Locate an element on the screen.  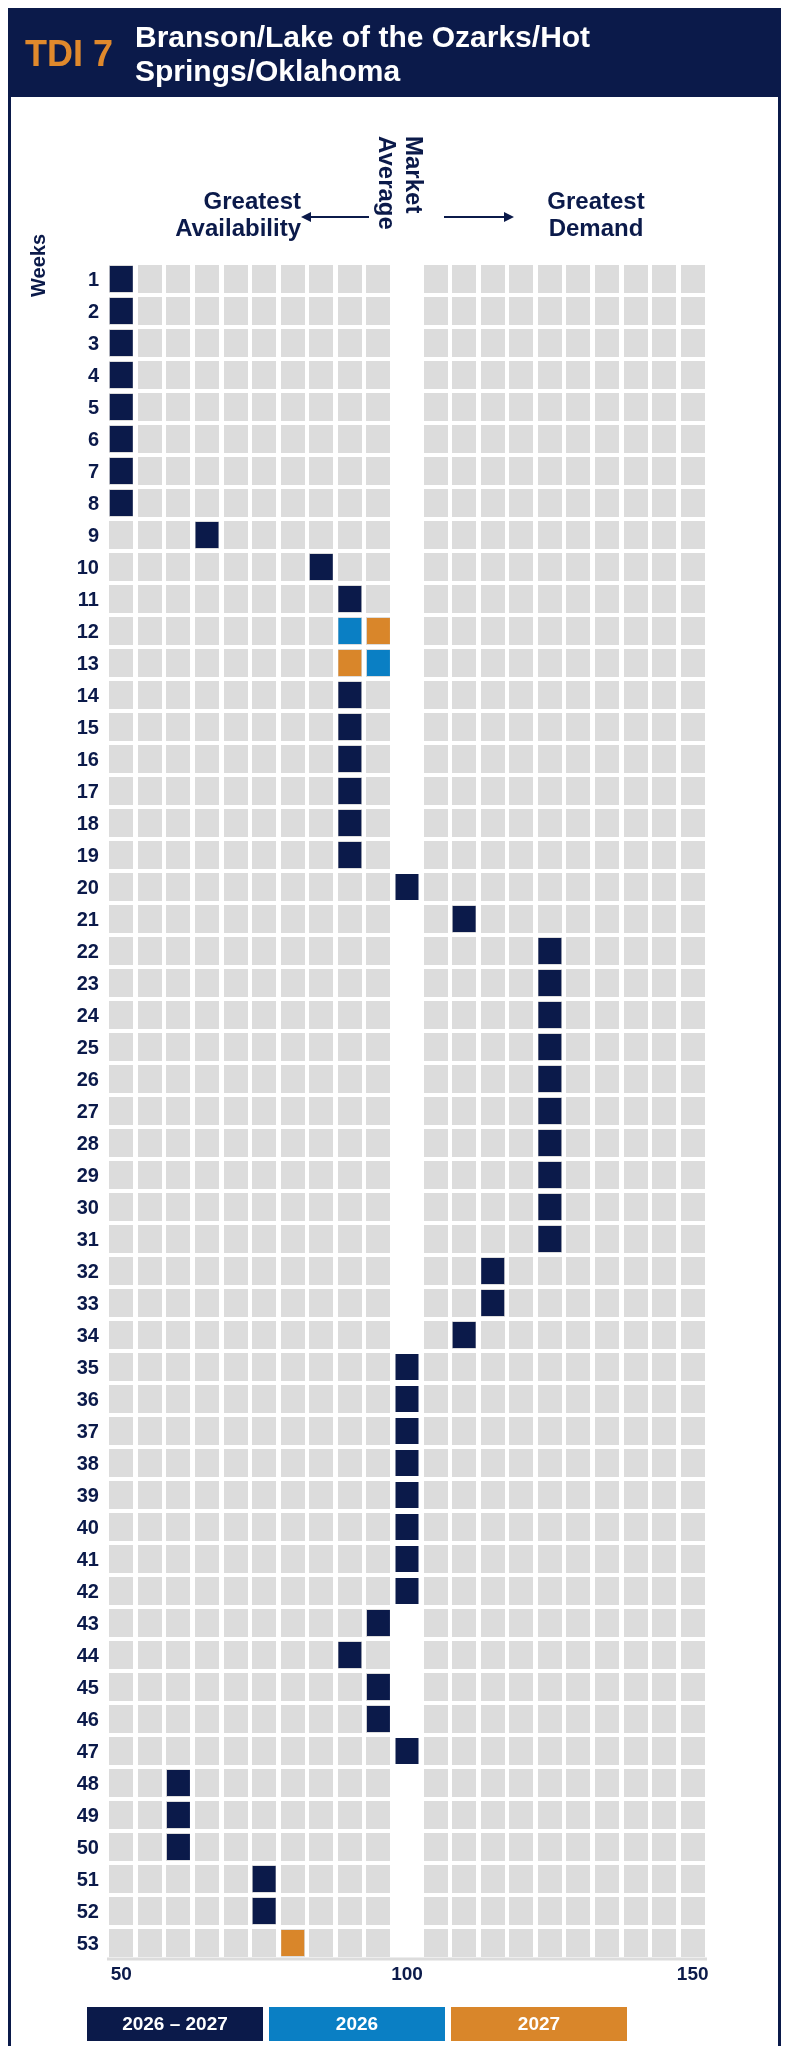
y-tick-label: 25 is located at coordinates (87, 1047).